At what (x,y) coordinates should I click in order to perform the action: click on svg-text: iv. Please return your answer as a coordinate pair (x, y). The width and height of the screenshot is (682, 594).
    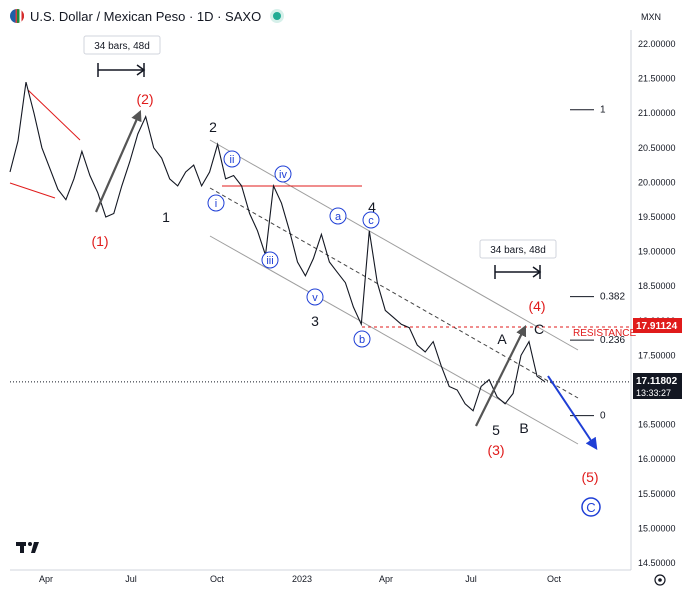
    Looking at the image, I should click on (283, 175).